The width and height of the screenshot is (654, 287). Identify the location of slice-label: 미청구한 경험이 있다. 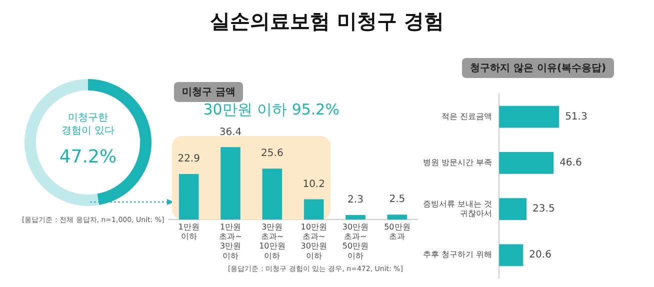
(88, 124).